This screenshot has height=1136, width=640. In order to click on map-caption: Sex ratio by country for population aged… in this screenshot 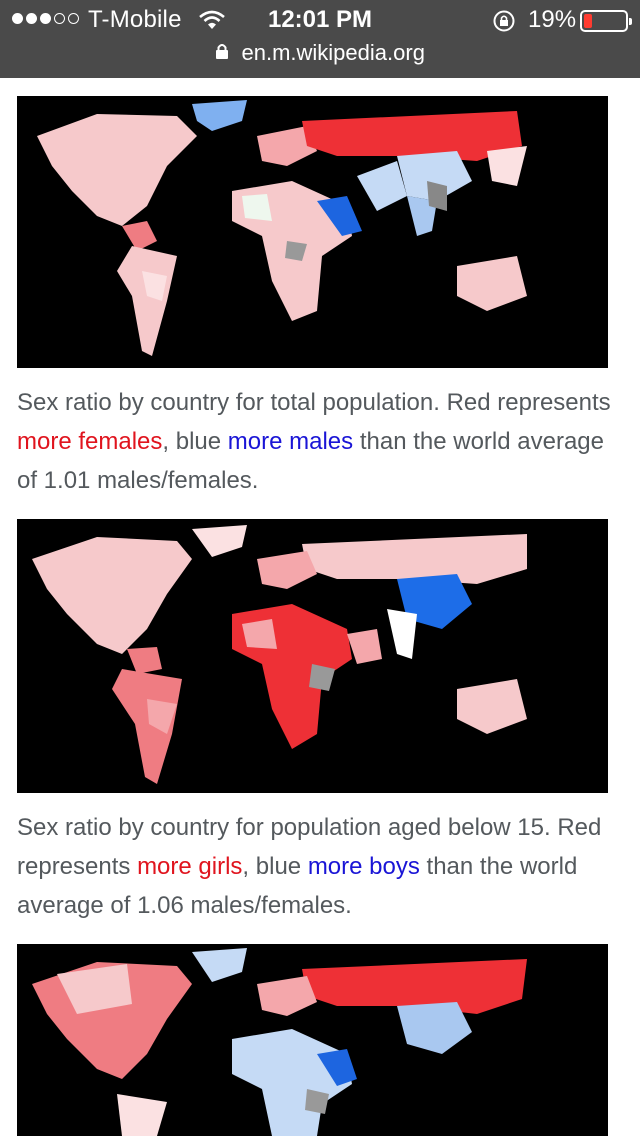, I will do `click(317, 866)`.